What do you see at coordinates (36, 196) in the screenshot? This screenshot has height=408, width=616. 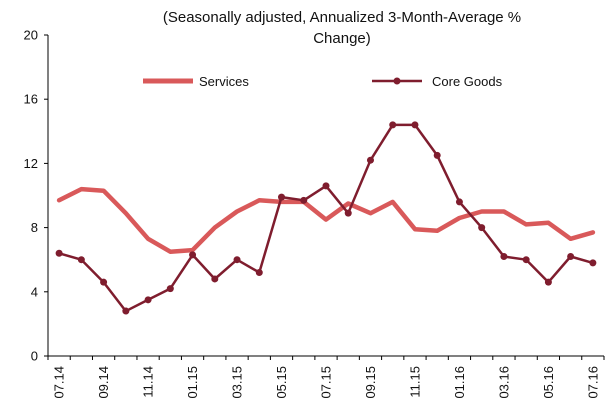 I see `y-ticks: 0 4 8 12 16 20` at bounding box center [36, 196].